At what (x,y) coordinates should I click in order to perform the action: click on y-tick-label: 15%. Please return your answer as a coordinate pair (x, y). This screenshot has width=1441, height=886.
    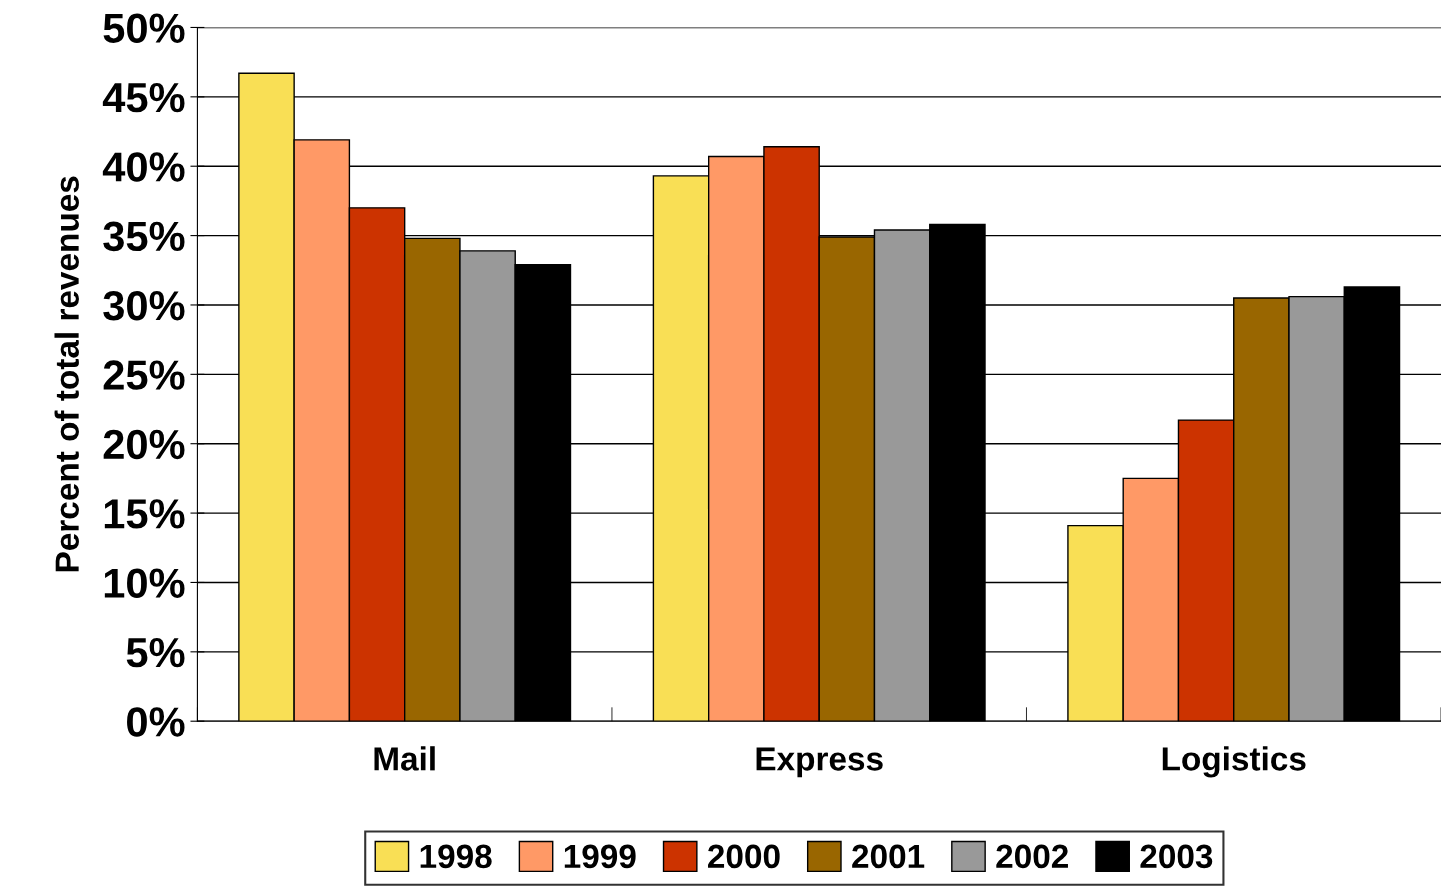
    Looking at the image, I should click on (144, 514).